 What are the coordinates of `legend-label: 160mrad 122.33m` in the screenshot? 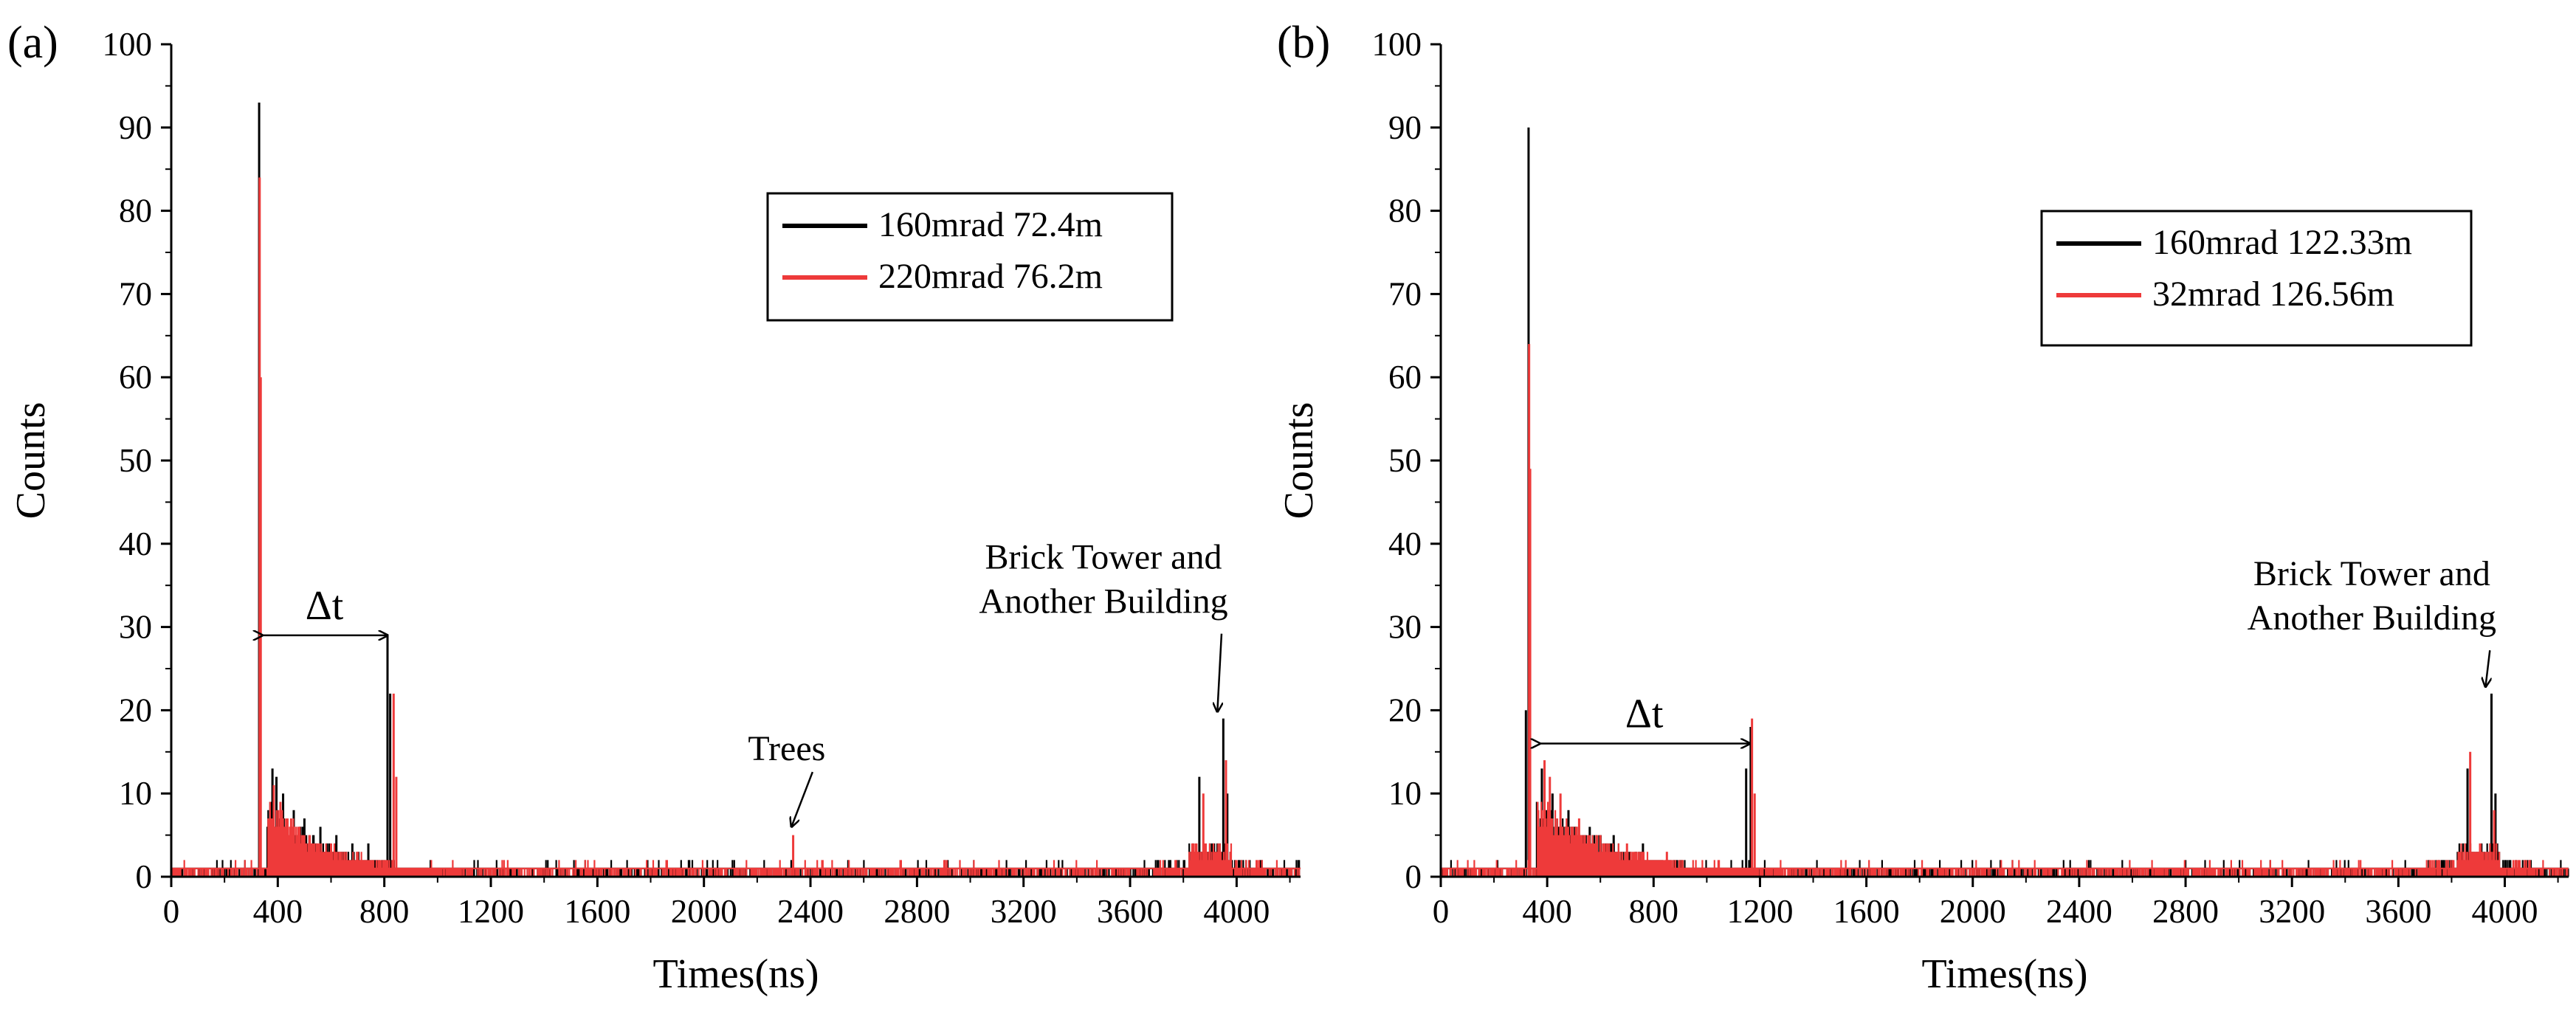 It's located at (2282, 243).